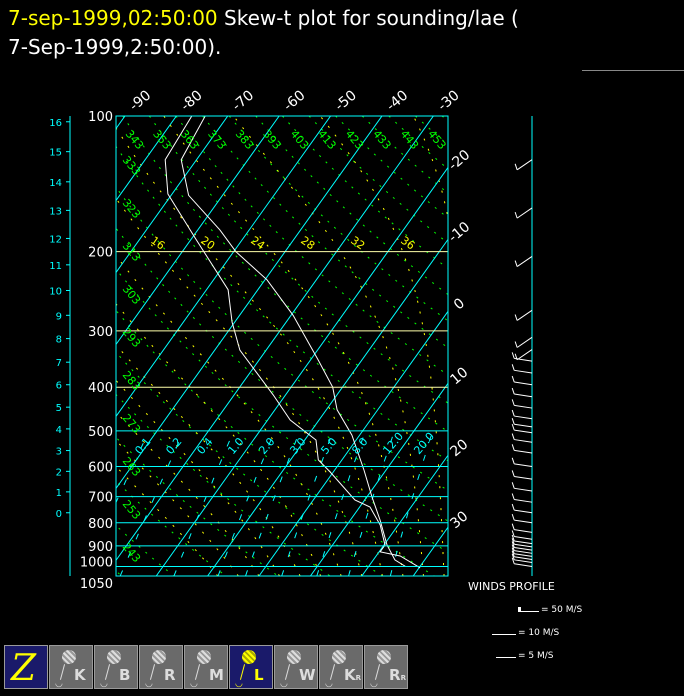 This screenshot has width=684, height=696. Describe the element at coordinates (157, 243) in the screenshot. I see `moist-adiabat-label: 16` at that location.